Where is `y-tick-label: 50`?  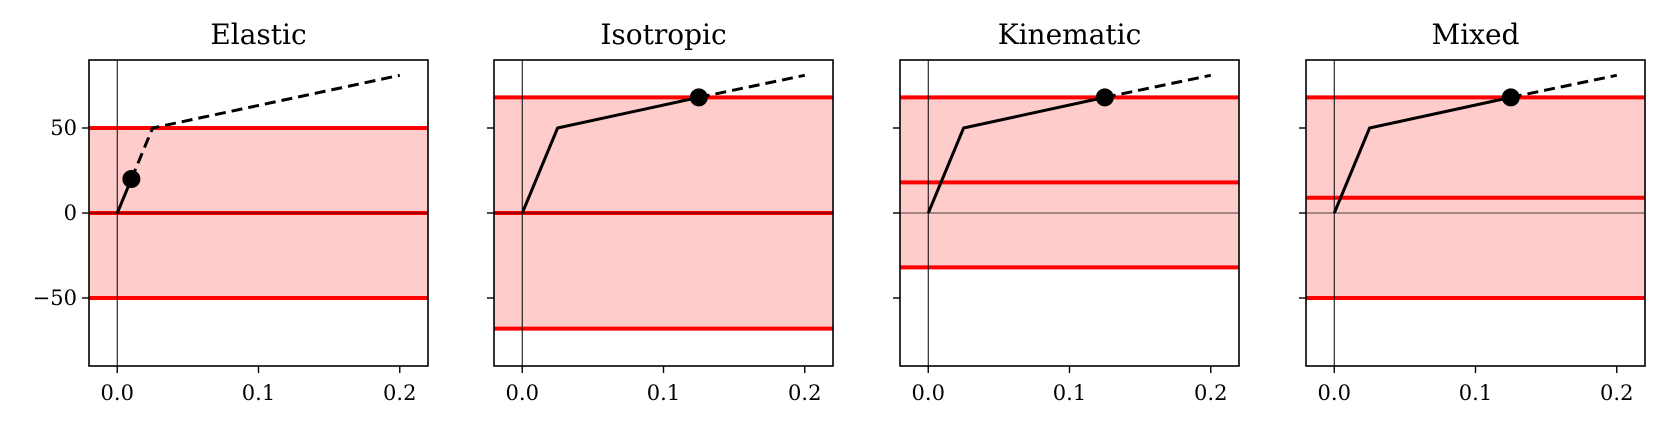
y-tick-label: 50 is located at coordinates (63, 128).